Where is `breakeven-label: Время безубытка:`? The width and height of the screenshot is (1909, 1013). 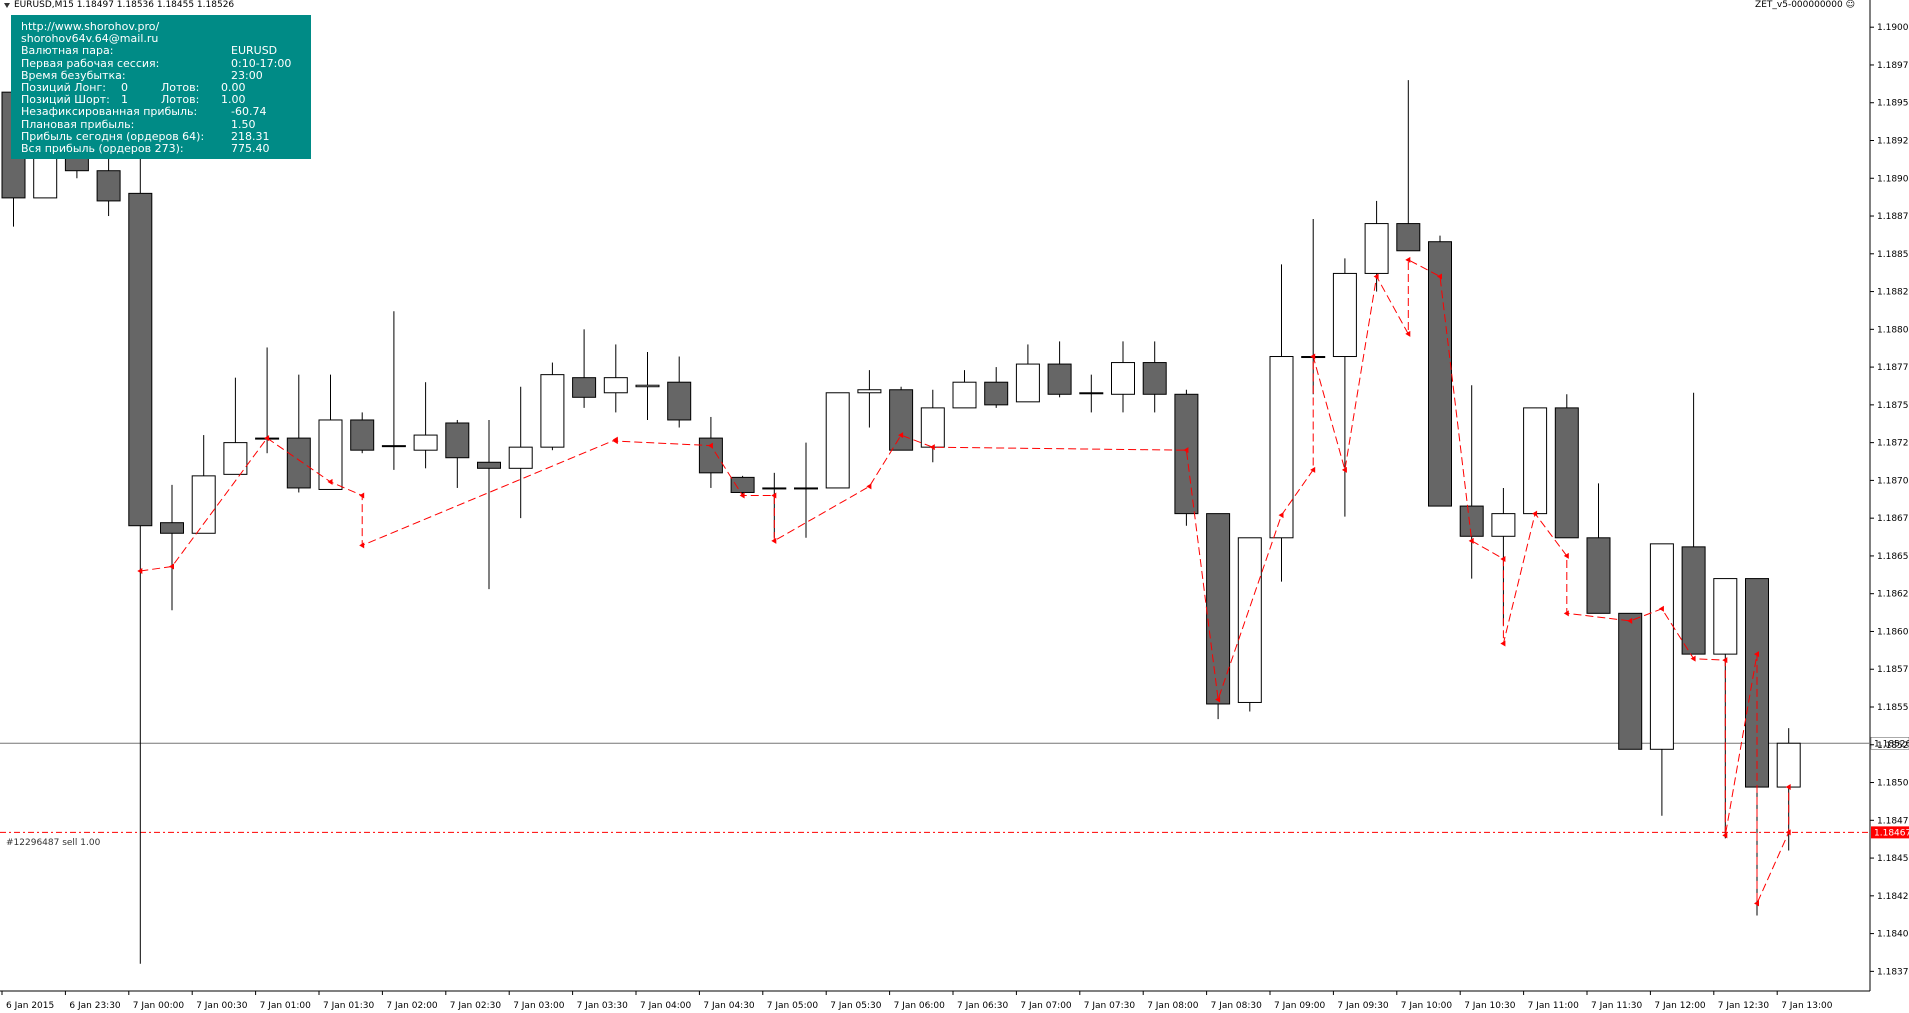 breakeven-label: Время безубытка: is located at coordinates (73, 75).